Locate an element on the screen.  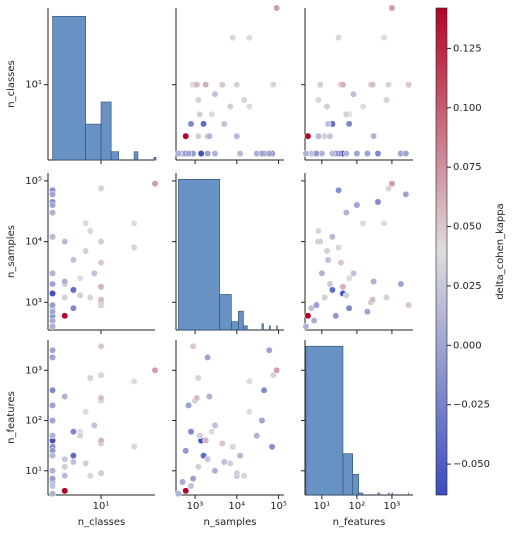
x-axis-label: n_classes is located at coordinates (102, 522).